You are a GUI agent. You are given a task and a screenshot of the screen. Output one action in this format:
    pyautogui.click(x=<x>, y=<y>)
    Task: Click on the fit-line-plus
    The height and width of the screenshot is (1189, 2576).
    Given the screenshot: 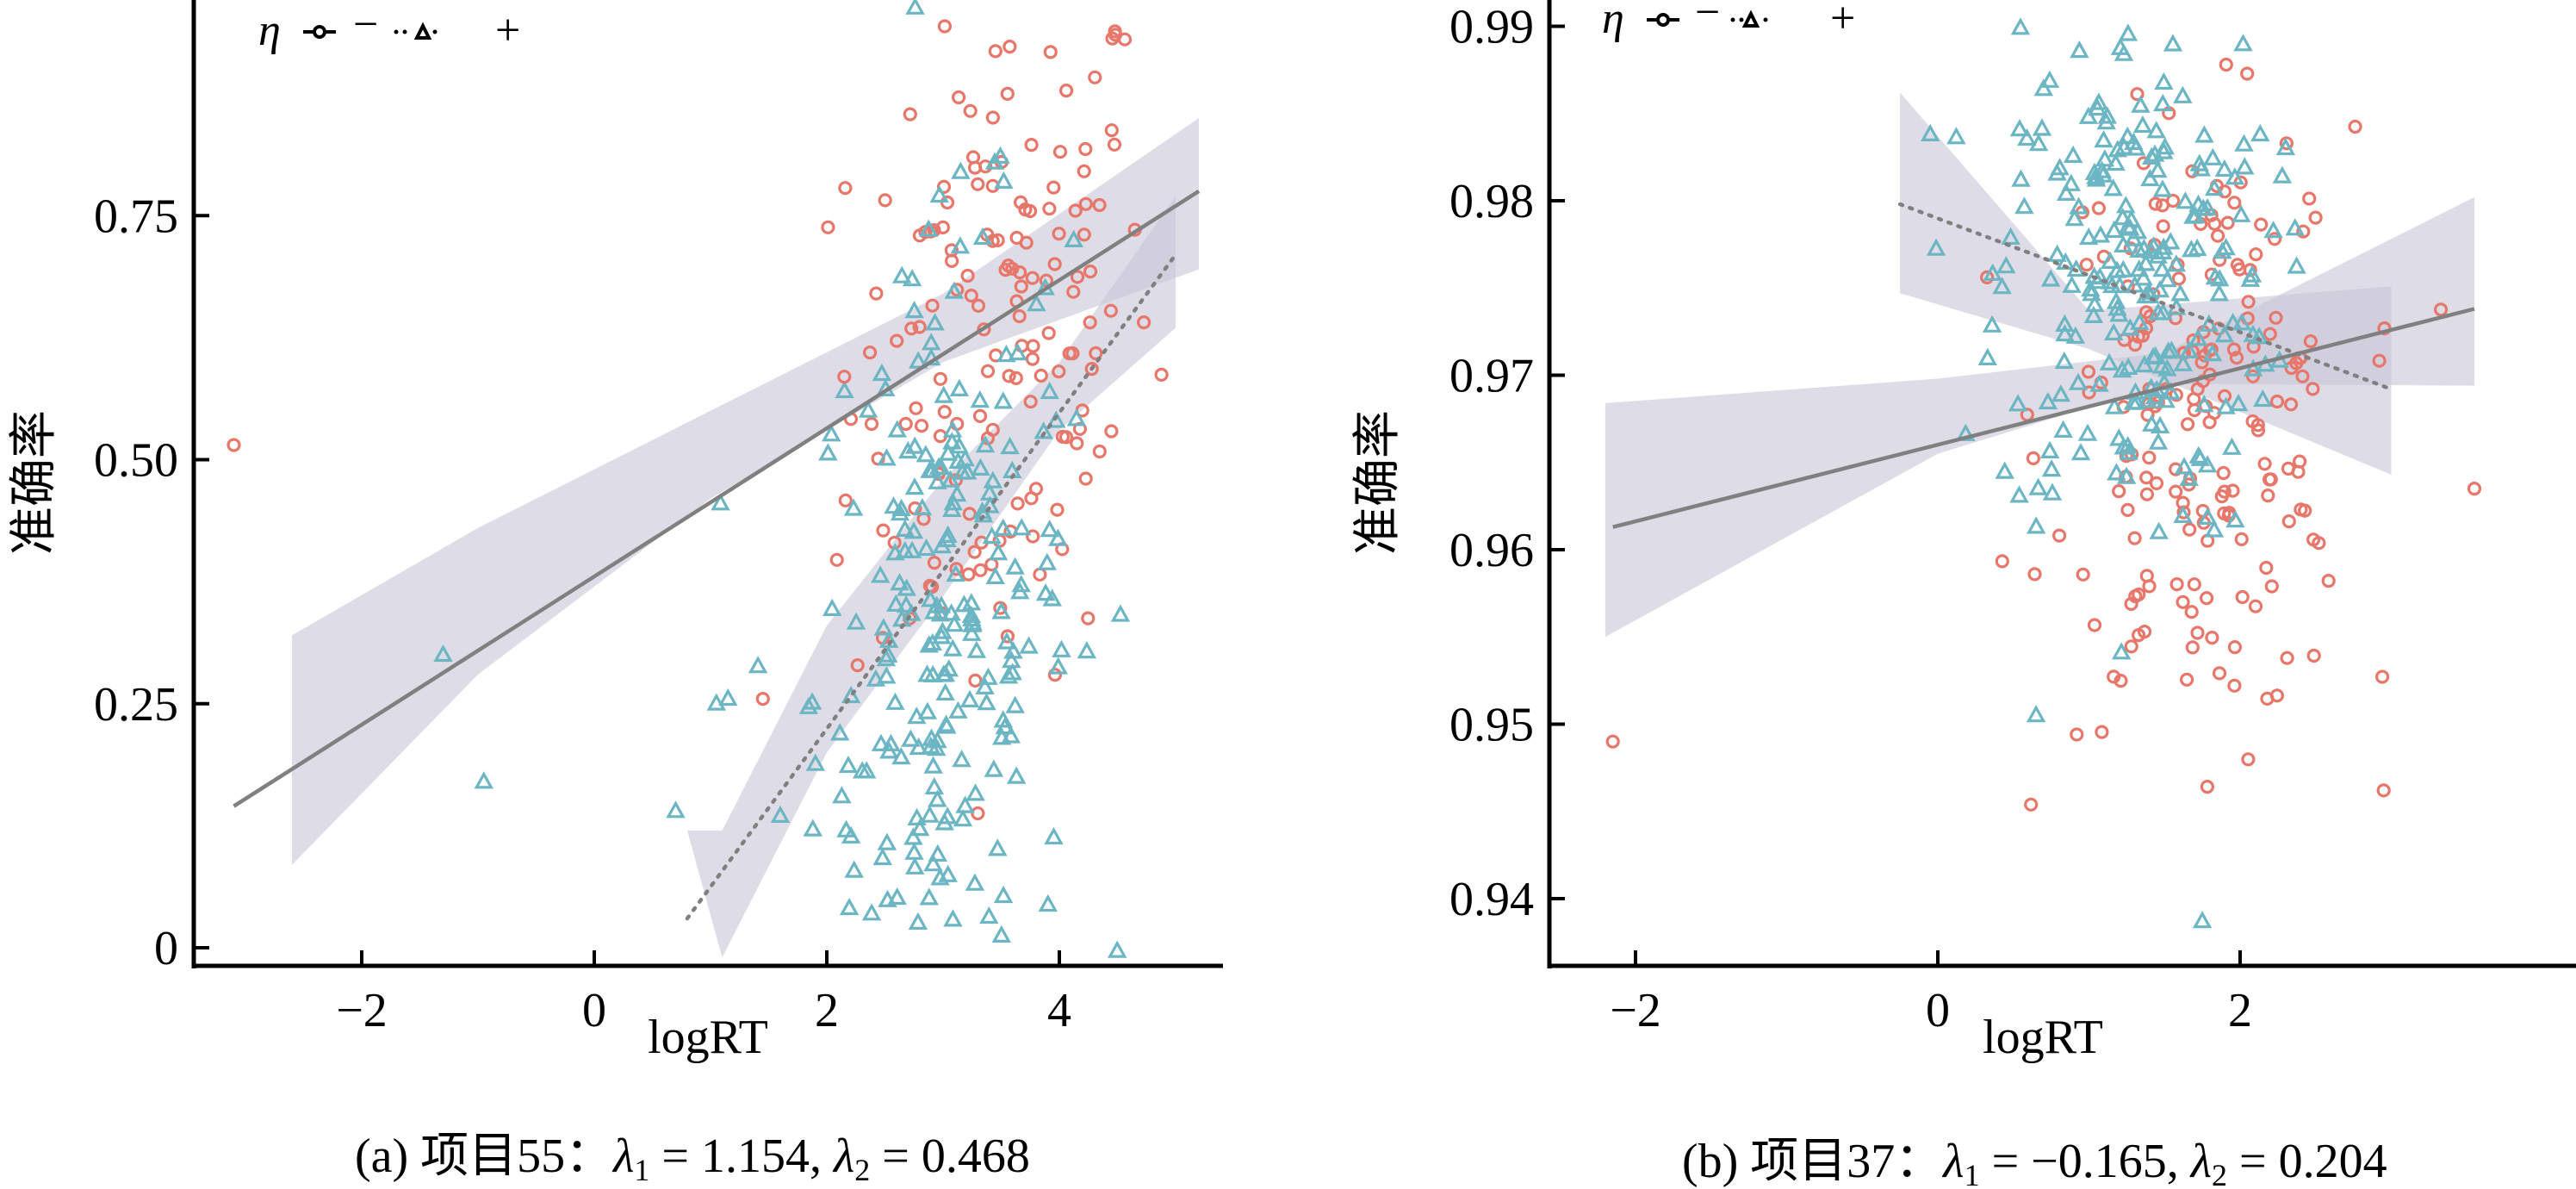 What is the action you would take?
    pyautogui.click(x=2145, y=296)
    